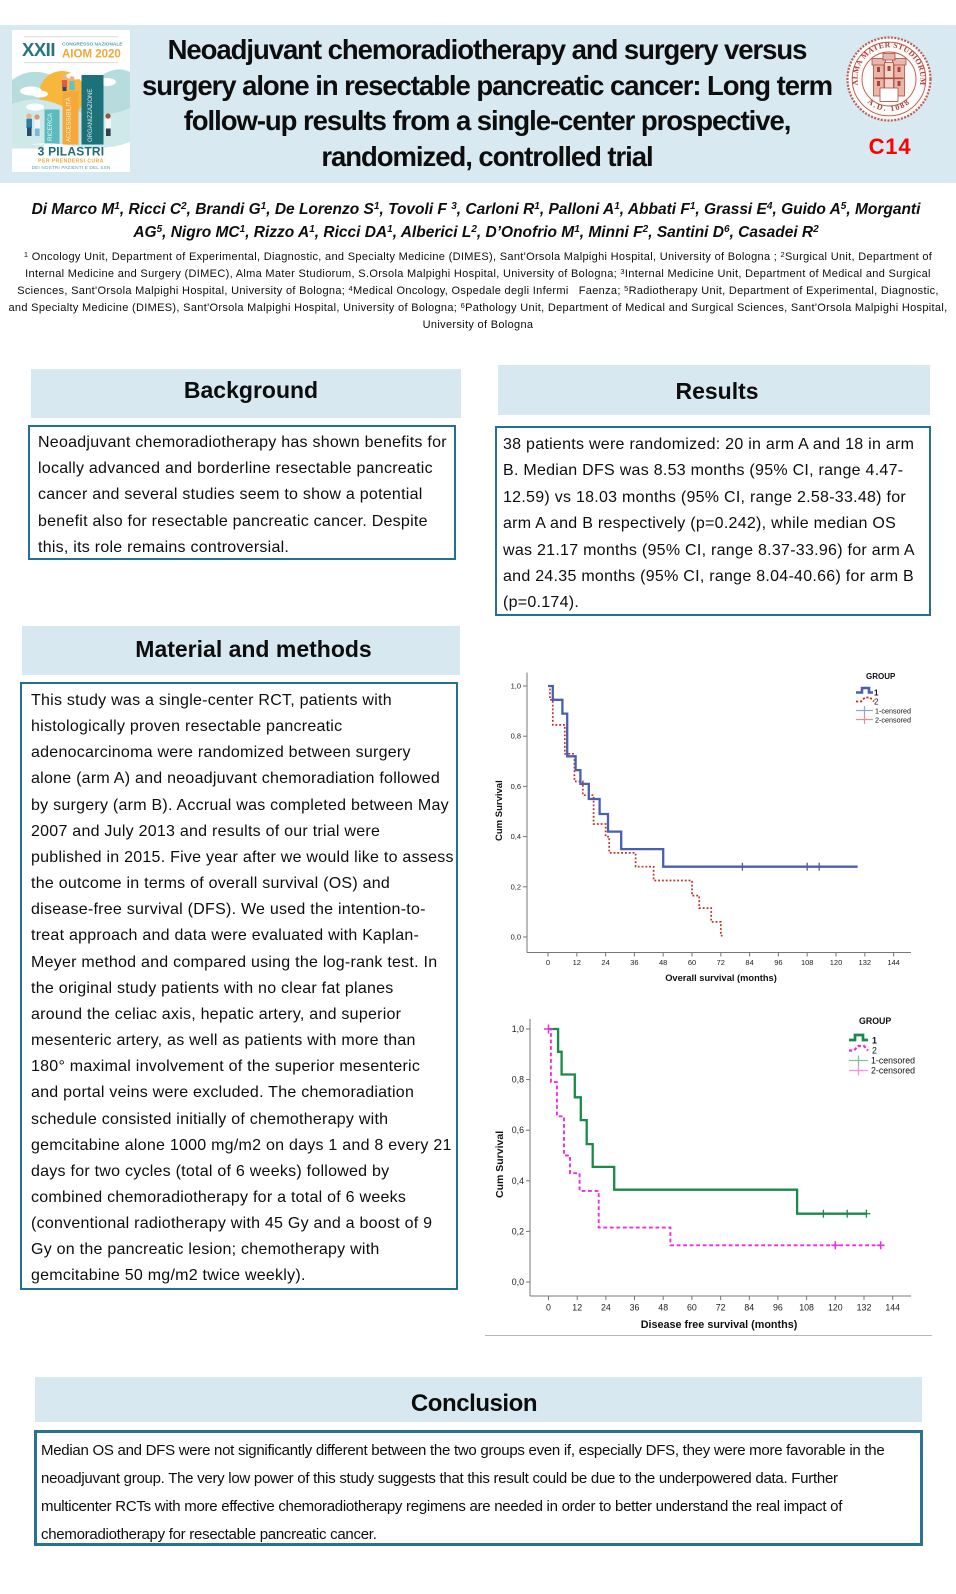 The image size is (956, 1594). Describe the element at coordinates (71, 152) in the screenshot. I see `svg-text: 3 PILASTRI` at that location.